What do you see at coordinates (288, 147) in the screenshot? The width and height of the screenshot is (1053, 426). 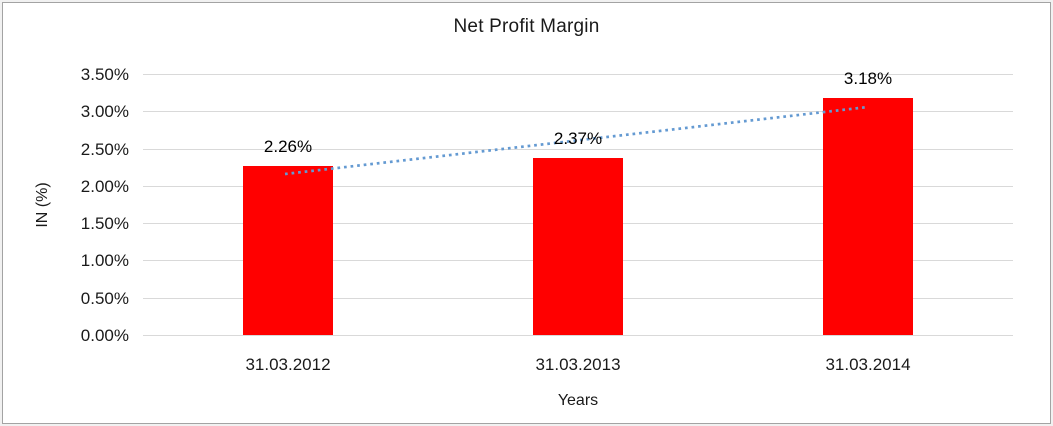 I see `bar-data-label: 2.26%` at bounding box center [288, 147].